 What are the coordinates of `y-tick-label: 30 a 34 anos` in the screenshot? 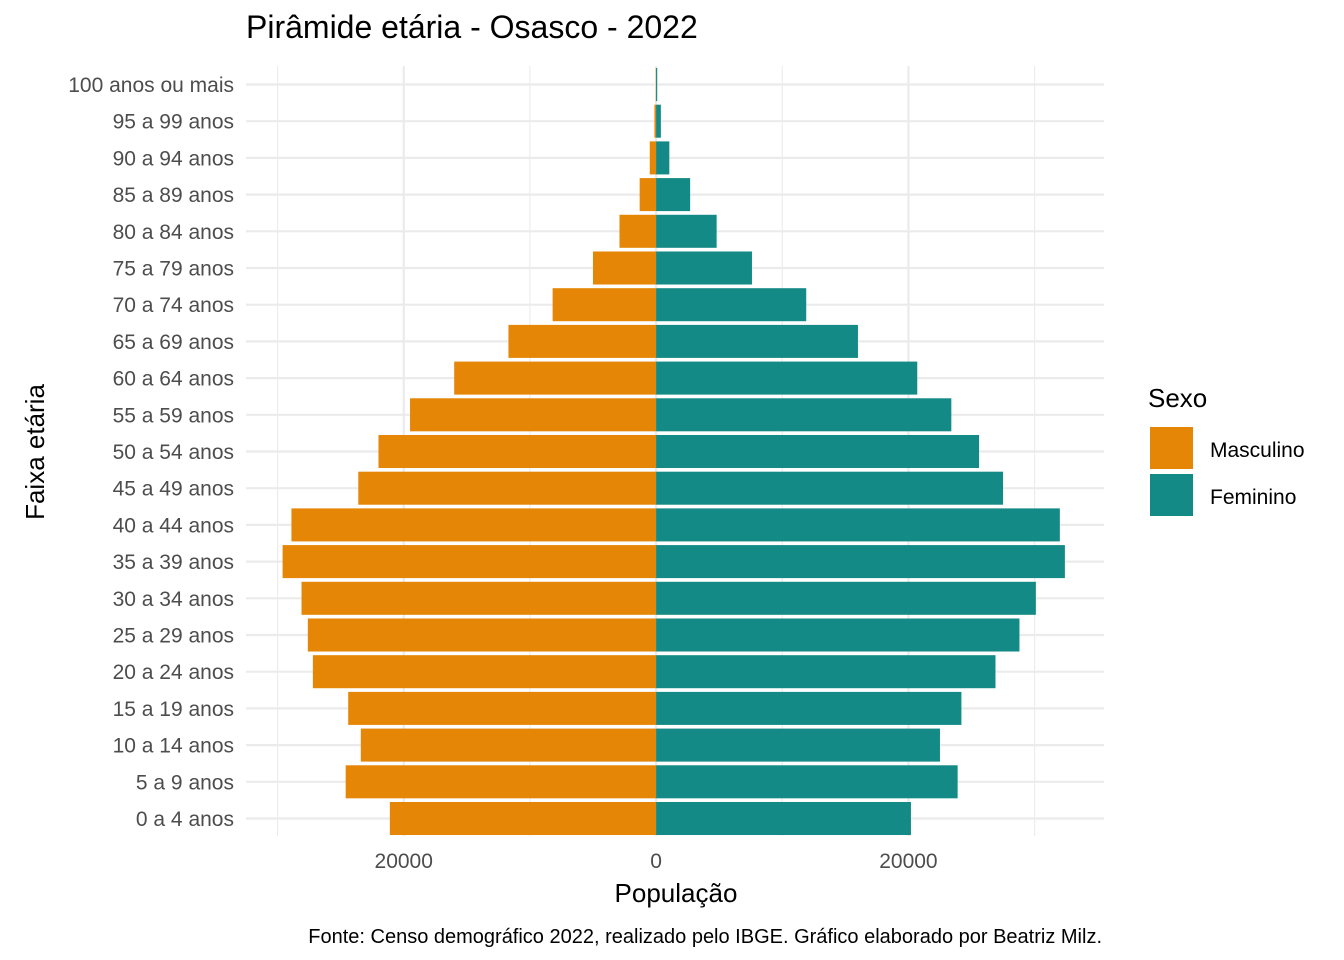 It's located at (173, 599).